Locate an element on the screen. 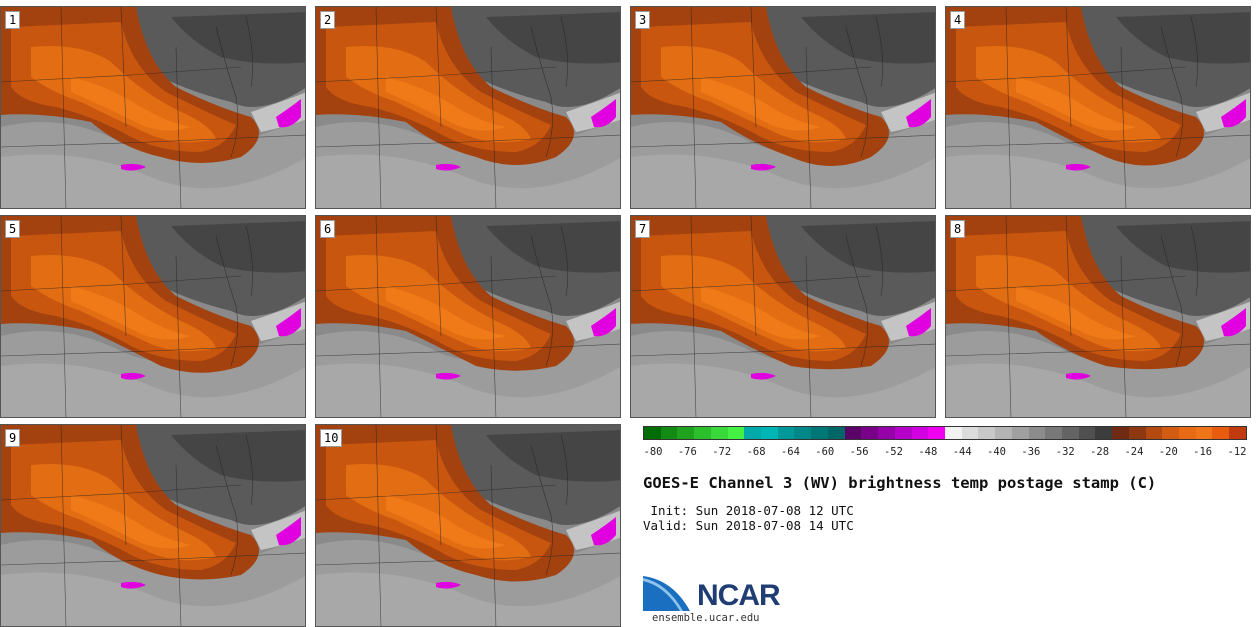 The image size is (1260, 627). ensemble-member-panel: 9 is located at coordinates (153, 525).